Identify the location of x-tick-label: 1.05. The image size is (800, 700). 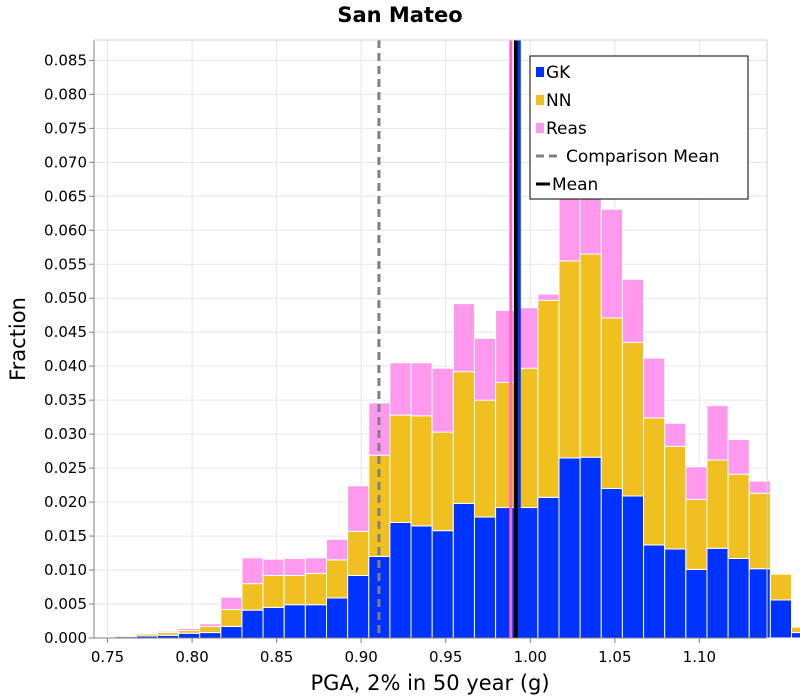
(614, 657).